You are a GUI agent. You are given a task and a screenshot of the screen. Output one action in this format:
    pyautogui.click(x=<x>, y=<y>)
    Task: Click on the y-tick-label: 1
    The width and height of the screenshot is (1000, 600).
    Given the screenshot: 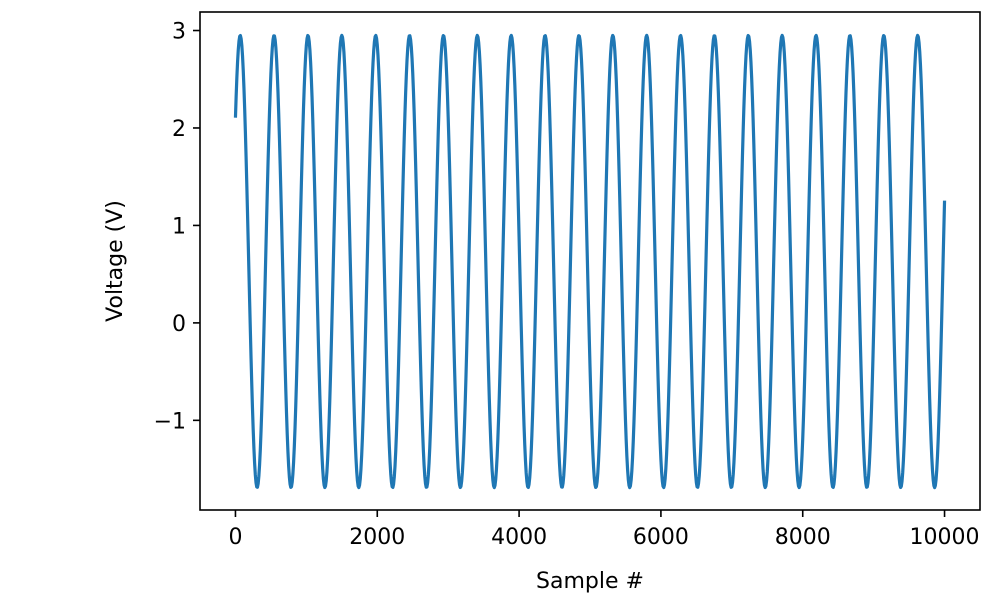 What is the action you would take?
    pyautogui.click(x=179, y=226)
    